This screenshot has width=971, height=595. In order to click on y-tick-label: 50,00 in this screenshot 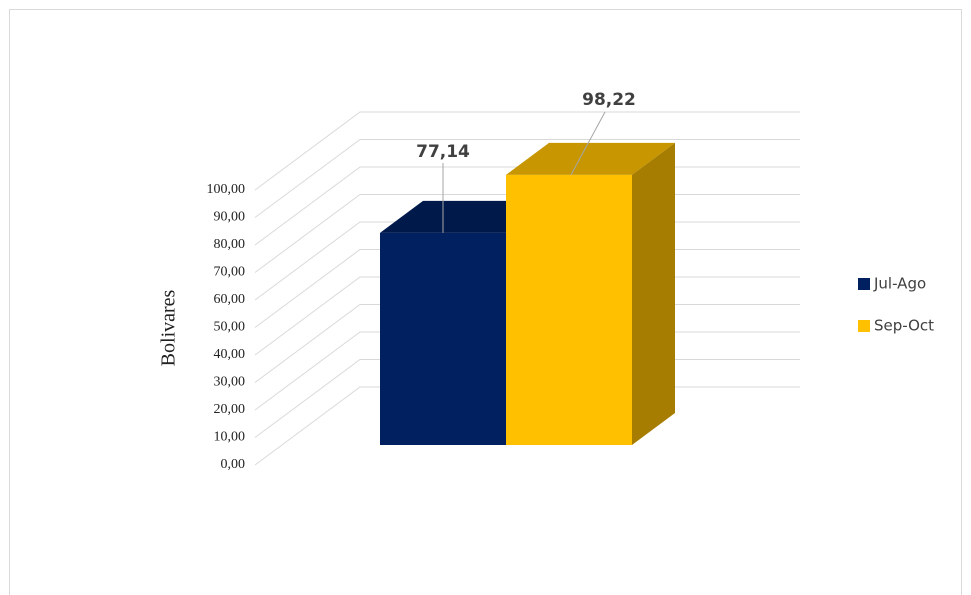, I will do `click(230, 327)`.